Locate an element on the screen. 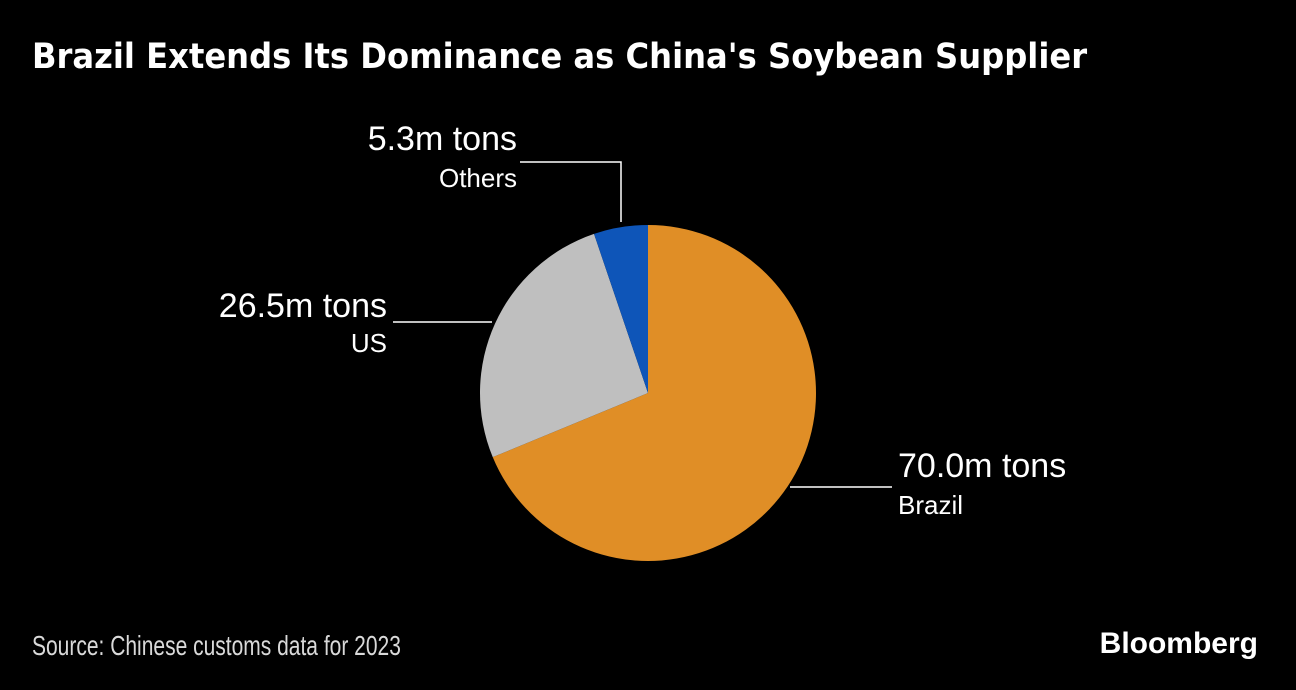  bloomberg-logo: Bloomberg is located at coordinates (1178, 643).